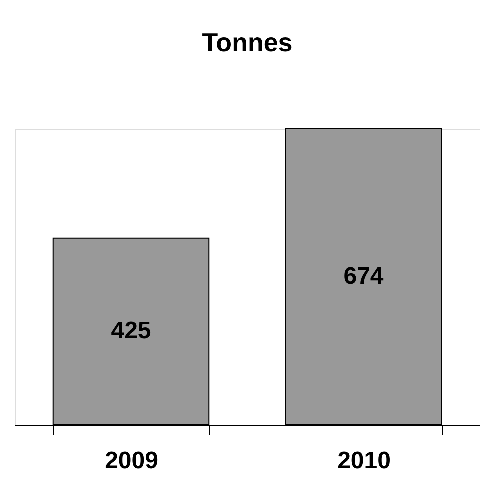 The height and width of the screenshot is (483, 480). I want to click on x-tick-label: 2010, so click(364, 461).